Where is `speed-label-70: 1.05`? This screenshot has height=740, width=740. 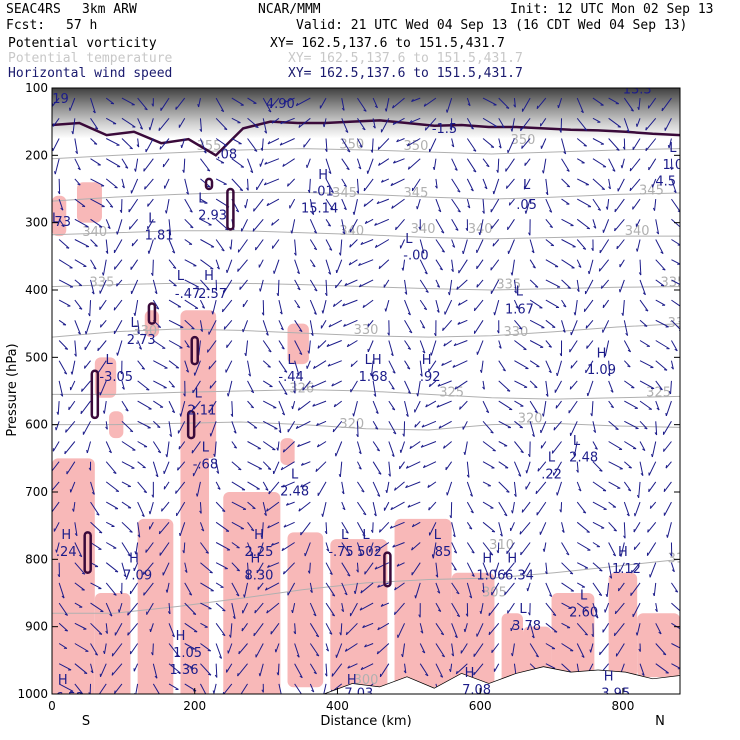 speed-label-70: 1.05 is located at coordinates (187, 653).